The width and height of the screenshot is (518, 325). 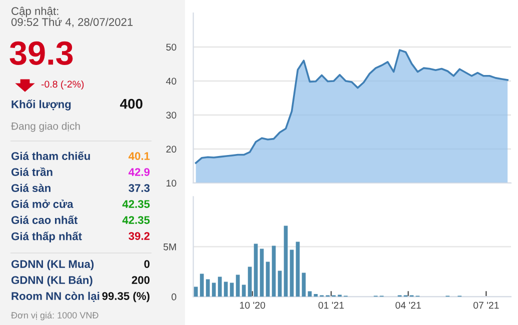 I want to click on text: 39.3, so click(x=41, y=53).